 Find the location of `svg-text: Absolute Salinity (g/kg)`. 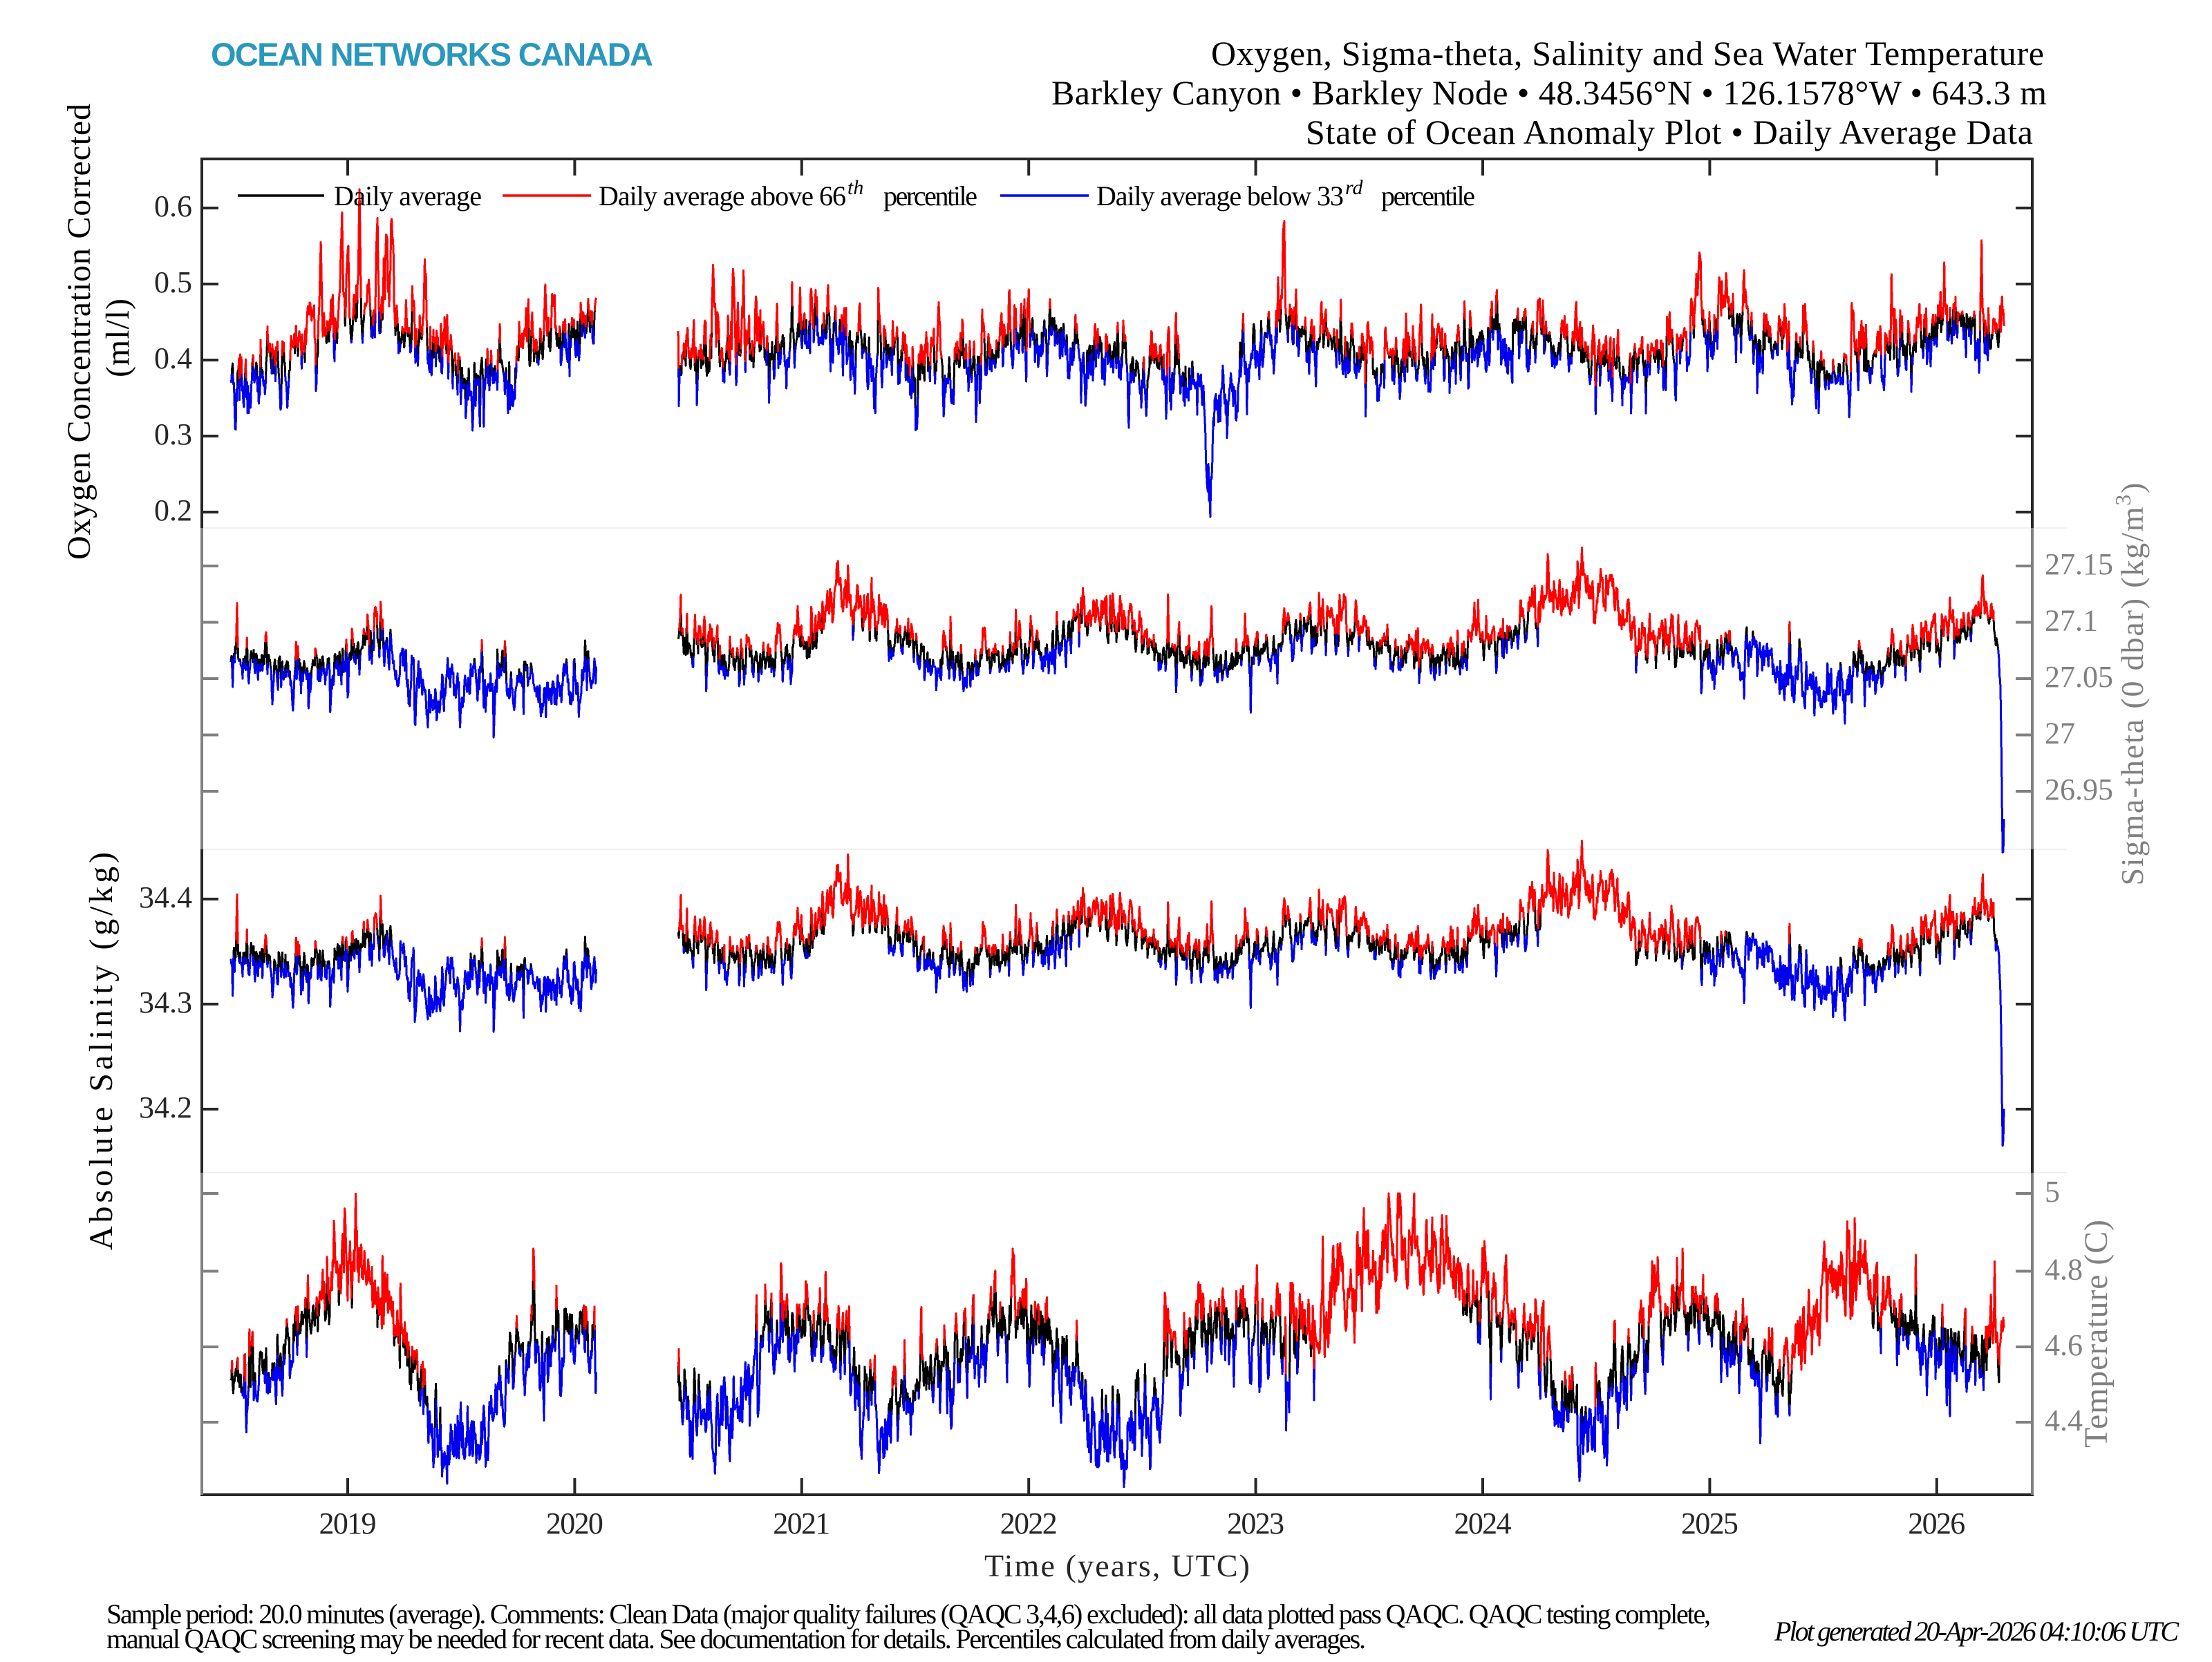

svg-text: Absolute Salinity (g/kg) is located at coordinates (101, 1051).